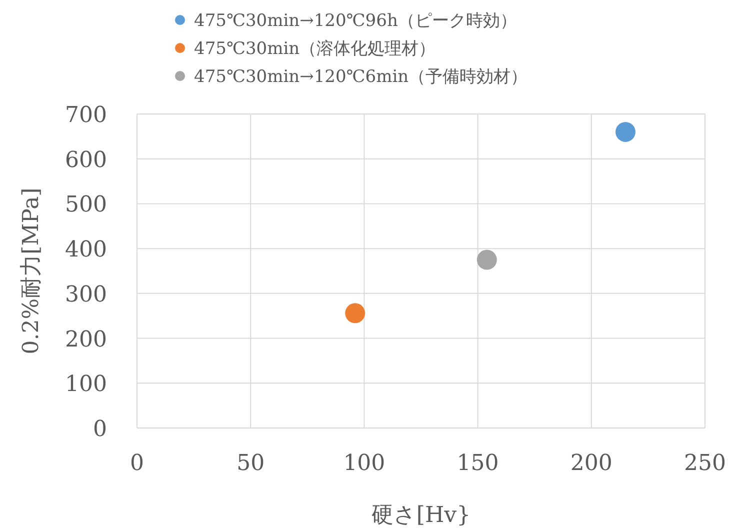 This screenshot has width=731, height=530. What do you see at coordinates (31, 271) in the screenshot?
I see `y-axis-title: 0.2%耐力[MPa]` at bounding box center [31, 271].